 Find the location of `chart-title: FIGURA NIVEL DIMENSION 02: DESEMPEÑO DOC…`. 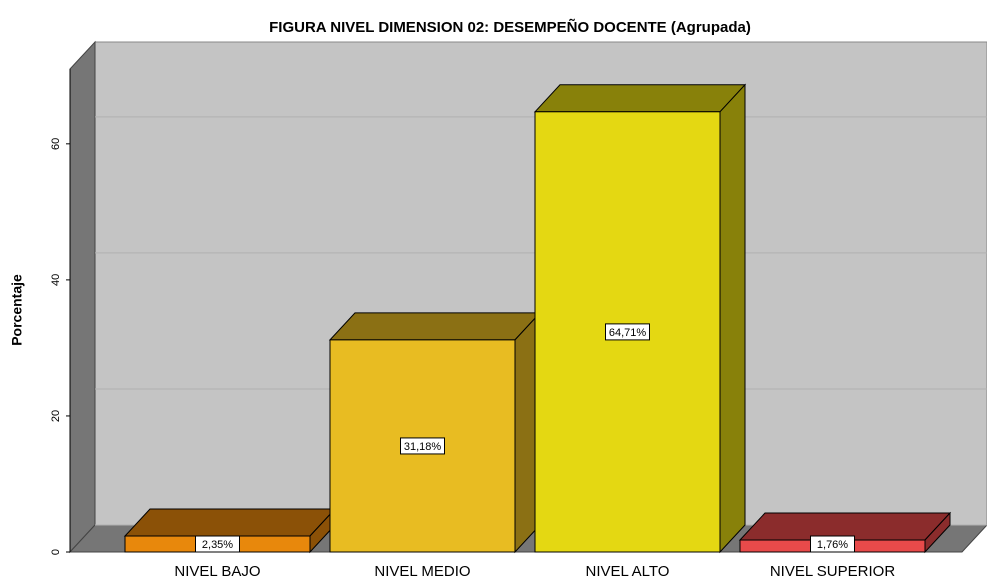

chart-title: FIGURA NIVEL DIMENSION 02: DESEMPEÑO DOC… is located at coordinates (510, 27).